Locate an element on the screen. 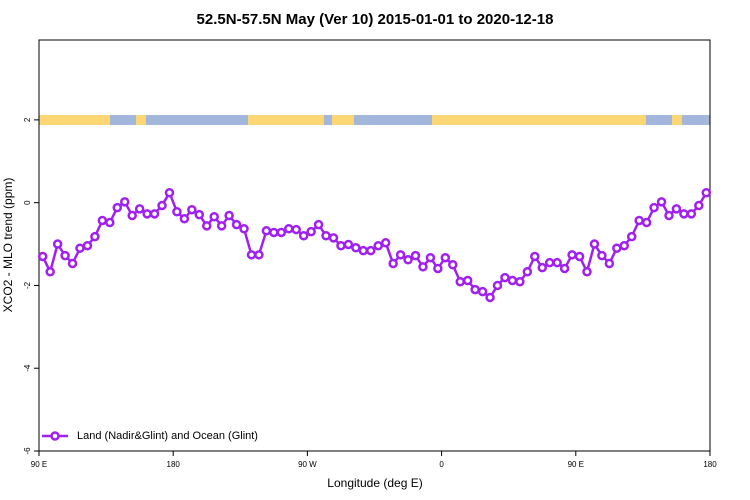  y-axis-label: XCO2 - MLO trend (ppm) is located at coordinates (8, 245).